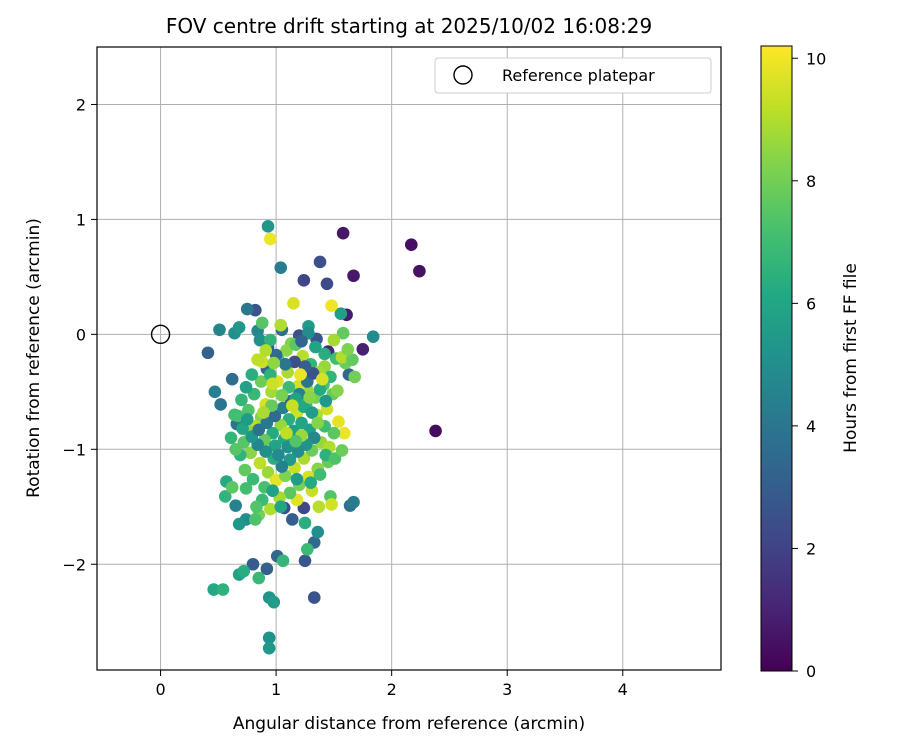 Image resolution: width=900 pixels, height=750 pixels. What do you see at coordinates (409, 724) in the screenshot?
I see `x-axis-label: Angular distance from reference (arcmin)` at bounding box center [409, 724].